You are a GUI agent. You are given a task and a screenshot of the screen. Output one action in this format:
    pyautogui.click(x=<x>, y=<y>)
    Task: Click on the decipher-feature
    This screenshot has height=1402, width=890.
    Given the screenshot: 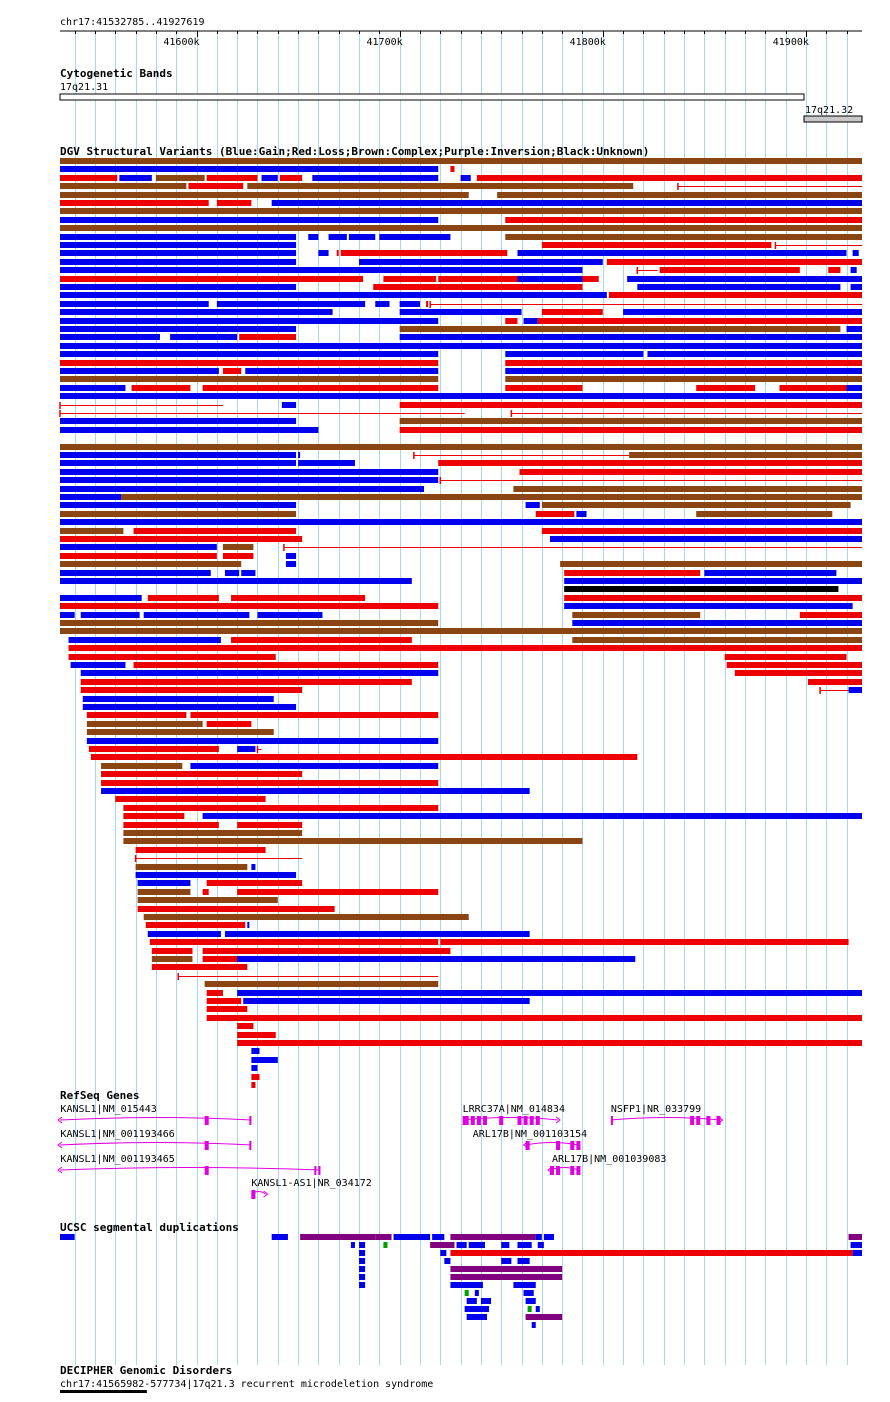 What is the action you would take?
    pyautogui.click(x=103, y=1391)
    